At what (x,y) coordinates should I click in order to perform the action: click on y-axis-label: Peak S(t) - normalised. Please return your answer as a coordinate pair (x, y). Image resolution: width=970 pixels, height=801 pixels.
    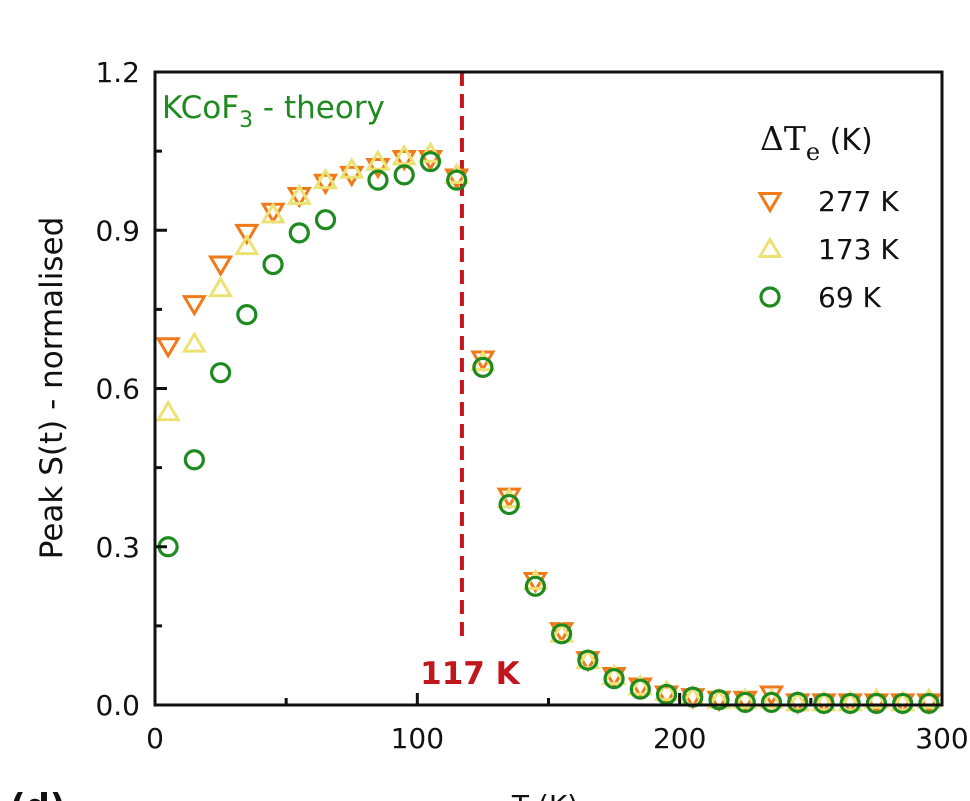
    Looking at the image, I should click on (52, 388).